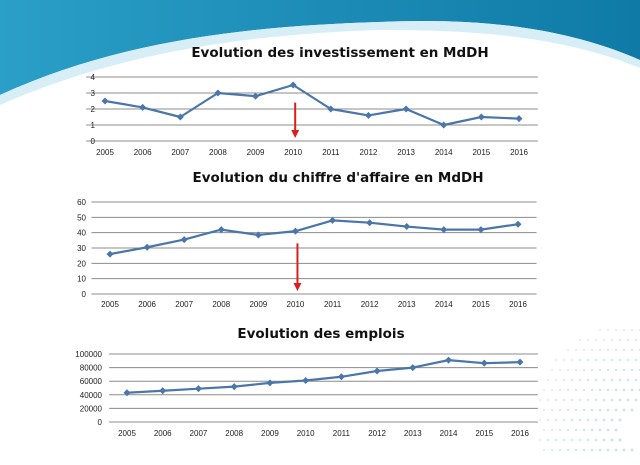  What do you see at coordinates (413, 433) in the screenshot?
I see `x-tick-label: 2013` at bounding box center [413, 433].